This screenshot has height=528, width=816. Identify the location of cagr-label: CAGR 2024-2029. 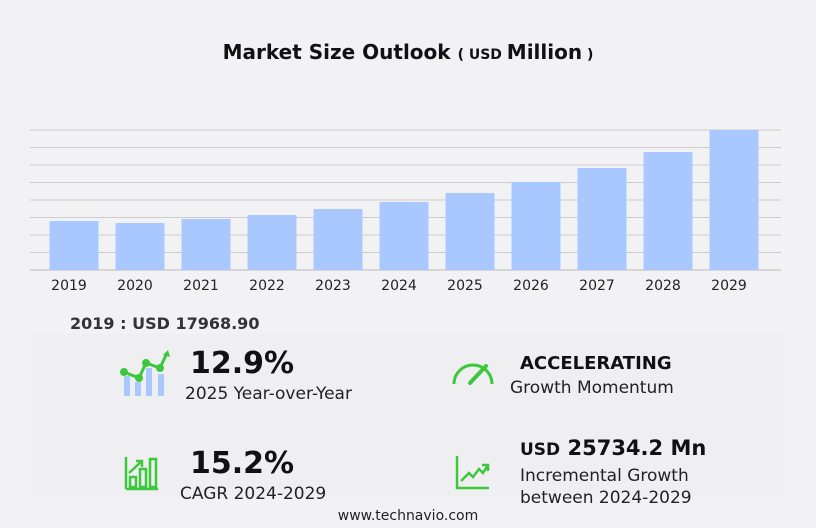
(253, 494).